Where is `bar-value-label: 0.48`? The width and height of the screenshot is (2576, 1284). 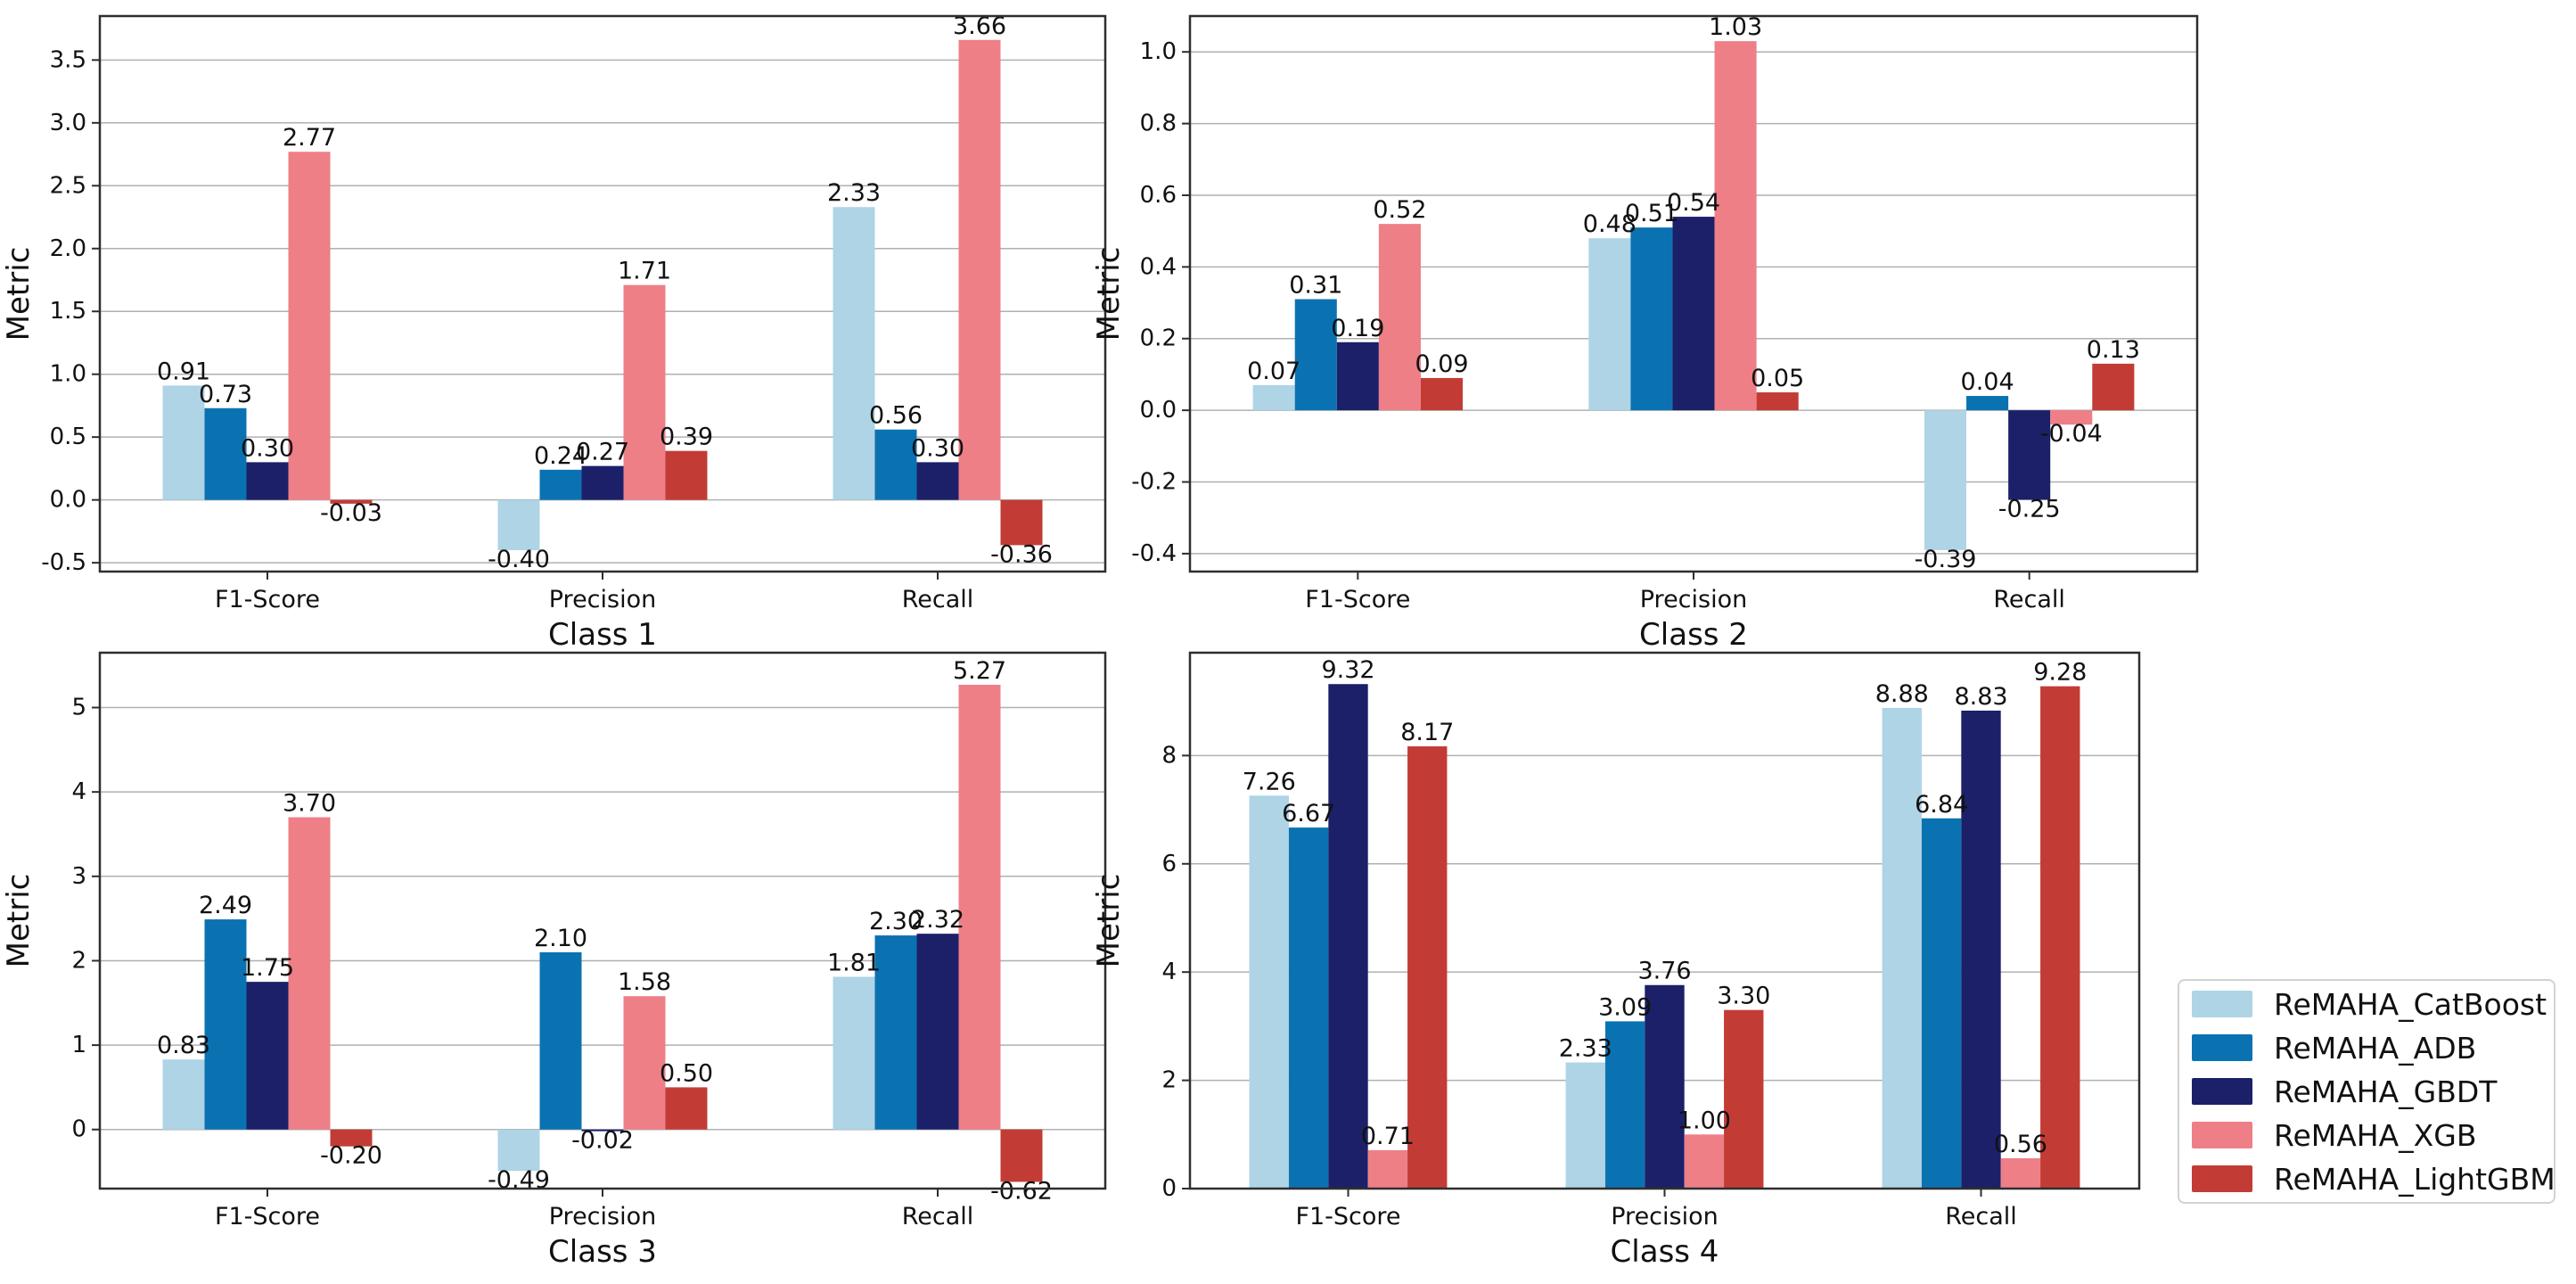
bar-value-label: 0.48 is located at coordinates (1610, 224).